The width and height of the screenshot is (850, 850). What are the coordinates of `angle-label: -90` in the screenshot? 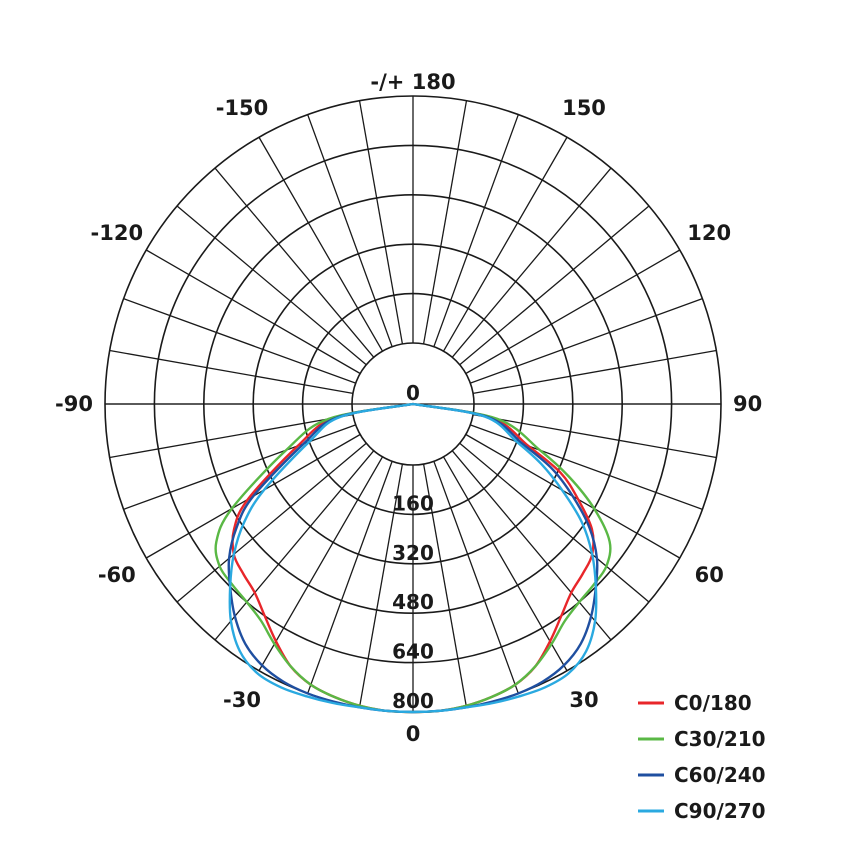 It's located at (74, 404).